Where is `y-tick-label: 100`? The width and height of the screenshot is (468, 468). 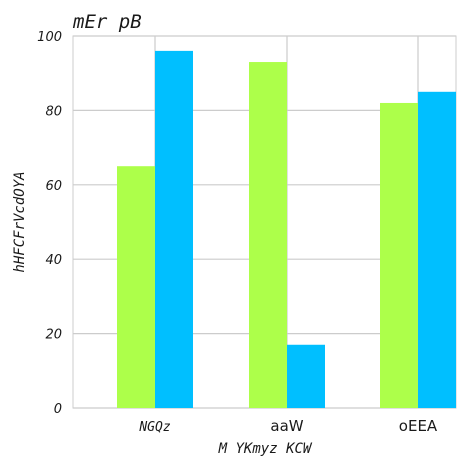 y-tick-label: 100 is located at coordinates (49, 37).